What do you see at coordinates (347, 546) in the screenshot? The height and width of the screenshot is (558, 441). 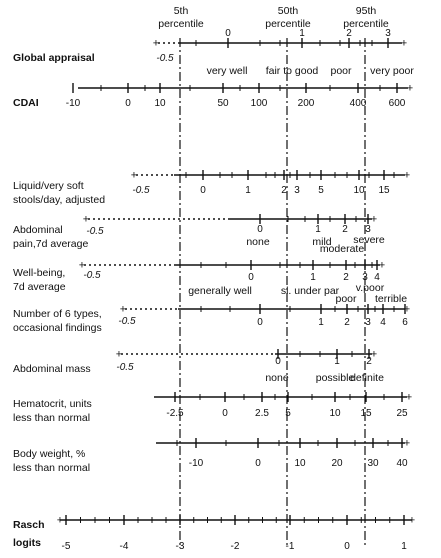 I see `rasch-tick-label: 0` at bounding box center [347, 546].